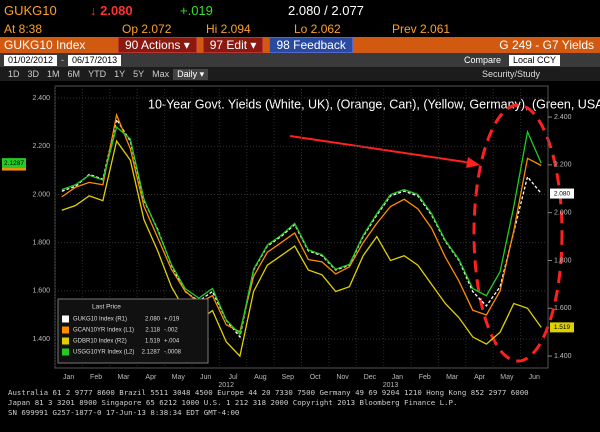 Image resolution: width=600 pixels, height=432 pixels. What do you see at coordinates (100, 342) in the screenshot?
I see `legend-name: GDBR10 Index (R2)` at bounding box center [100, 342].